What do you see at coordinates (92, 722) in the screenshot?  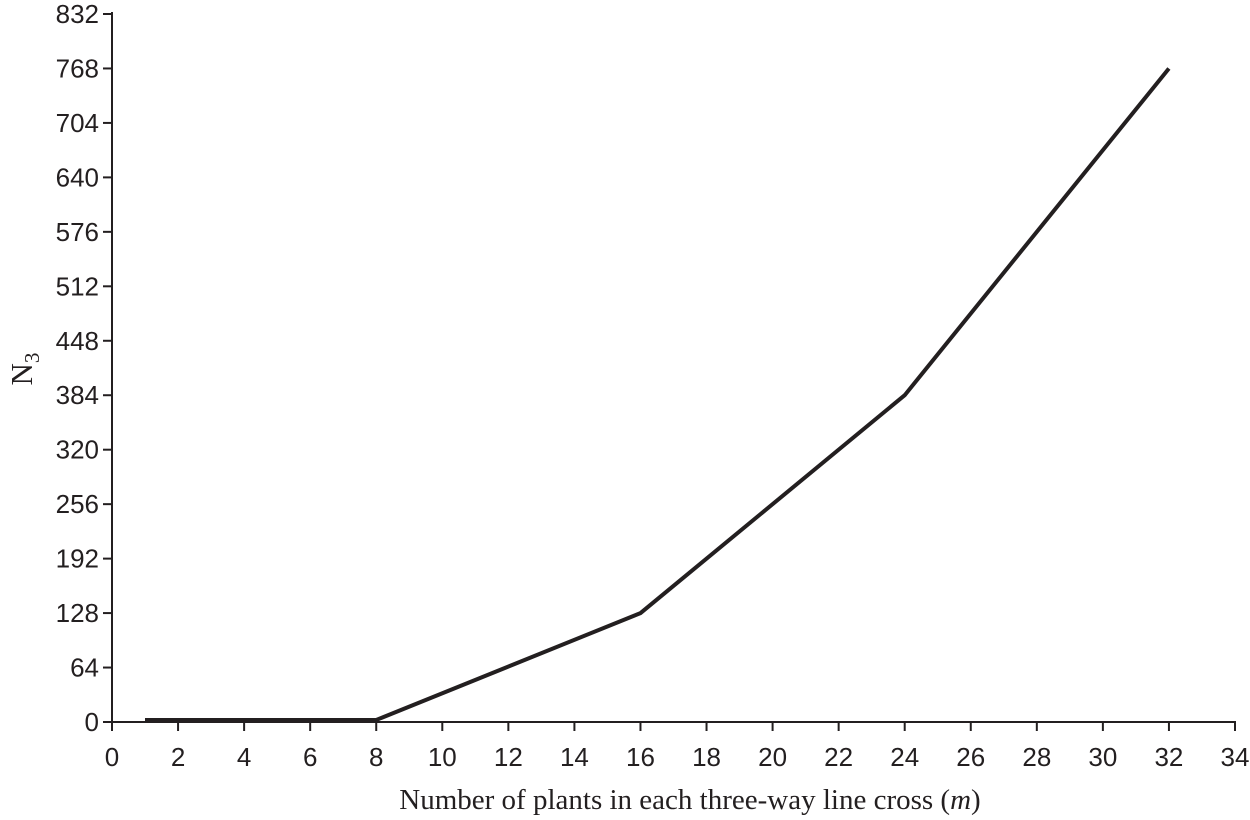 I see `y-tick-label: 0` at bounding box center [92, 722].